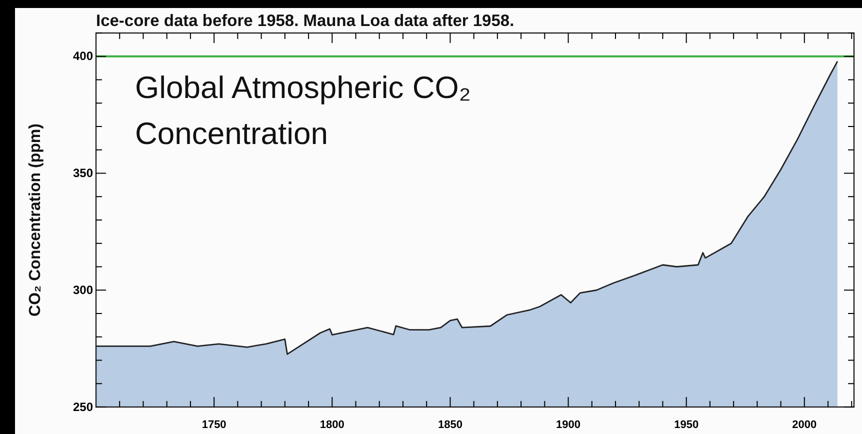  Describe the element at coordinates (35, 220) in the screenshot. I see `y-axis-title: CO₂ Concentration (ppm)` at that location.